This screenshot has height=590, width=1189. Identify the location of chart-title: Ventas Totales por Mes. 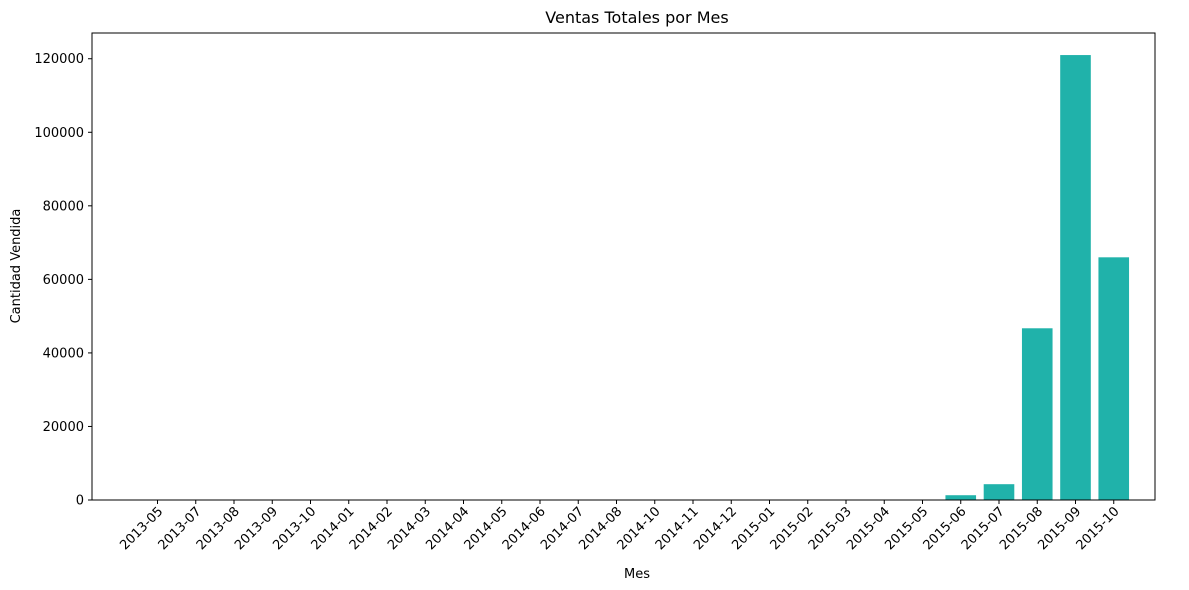
(636, 17).